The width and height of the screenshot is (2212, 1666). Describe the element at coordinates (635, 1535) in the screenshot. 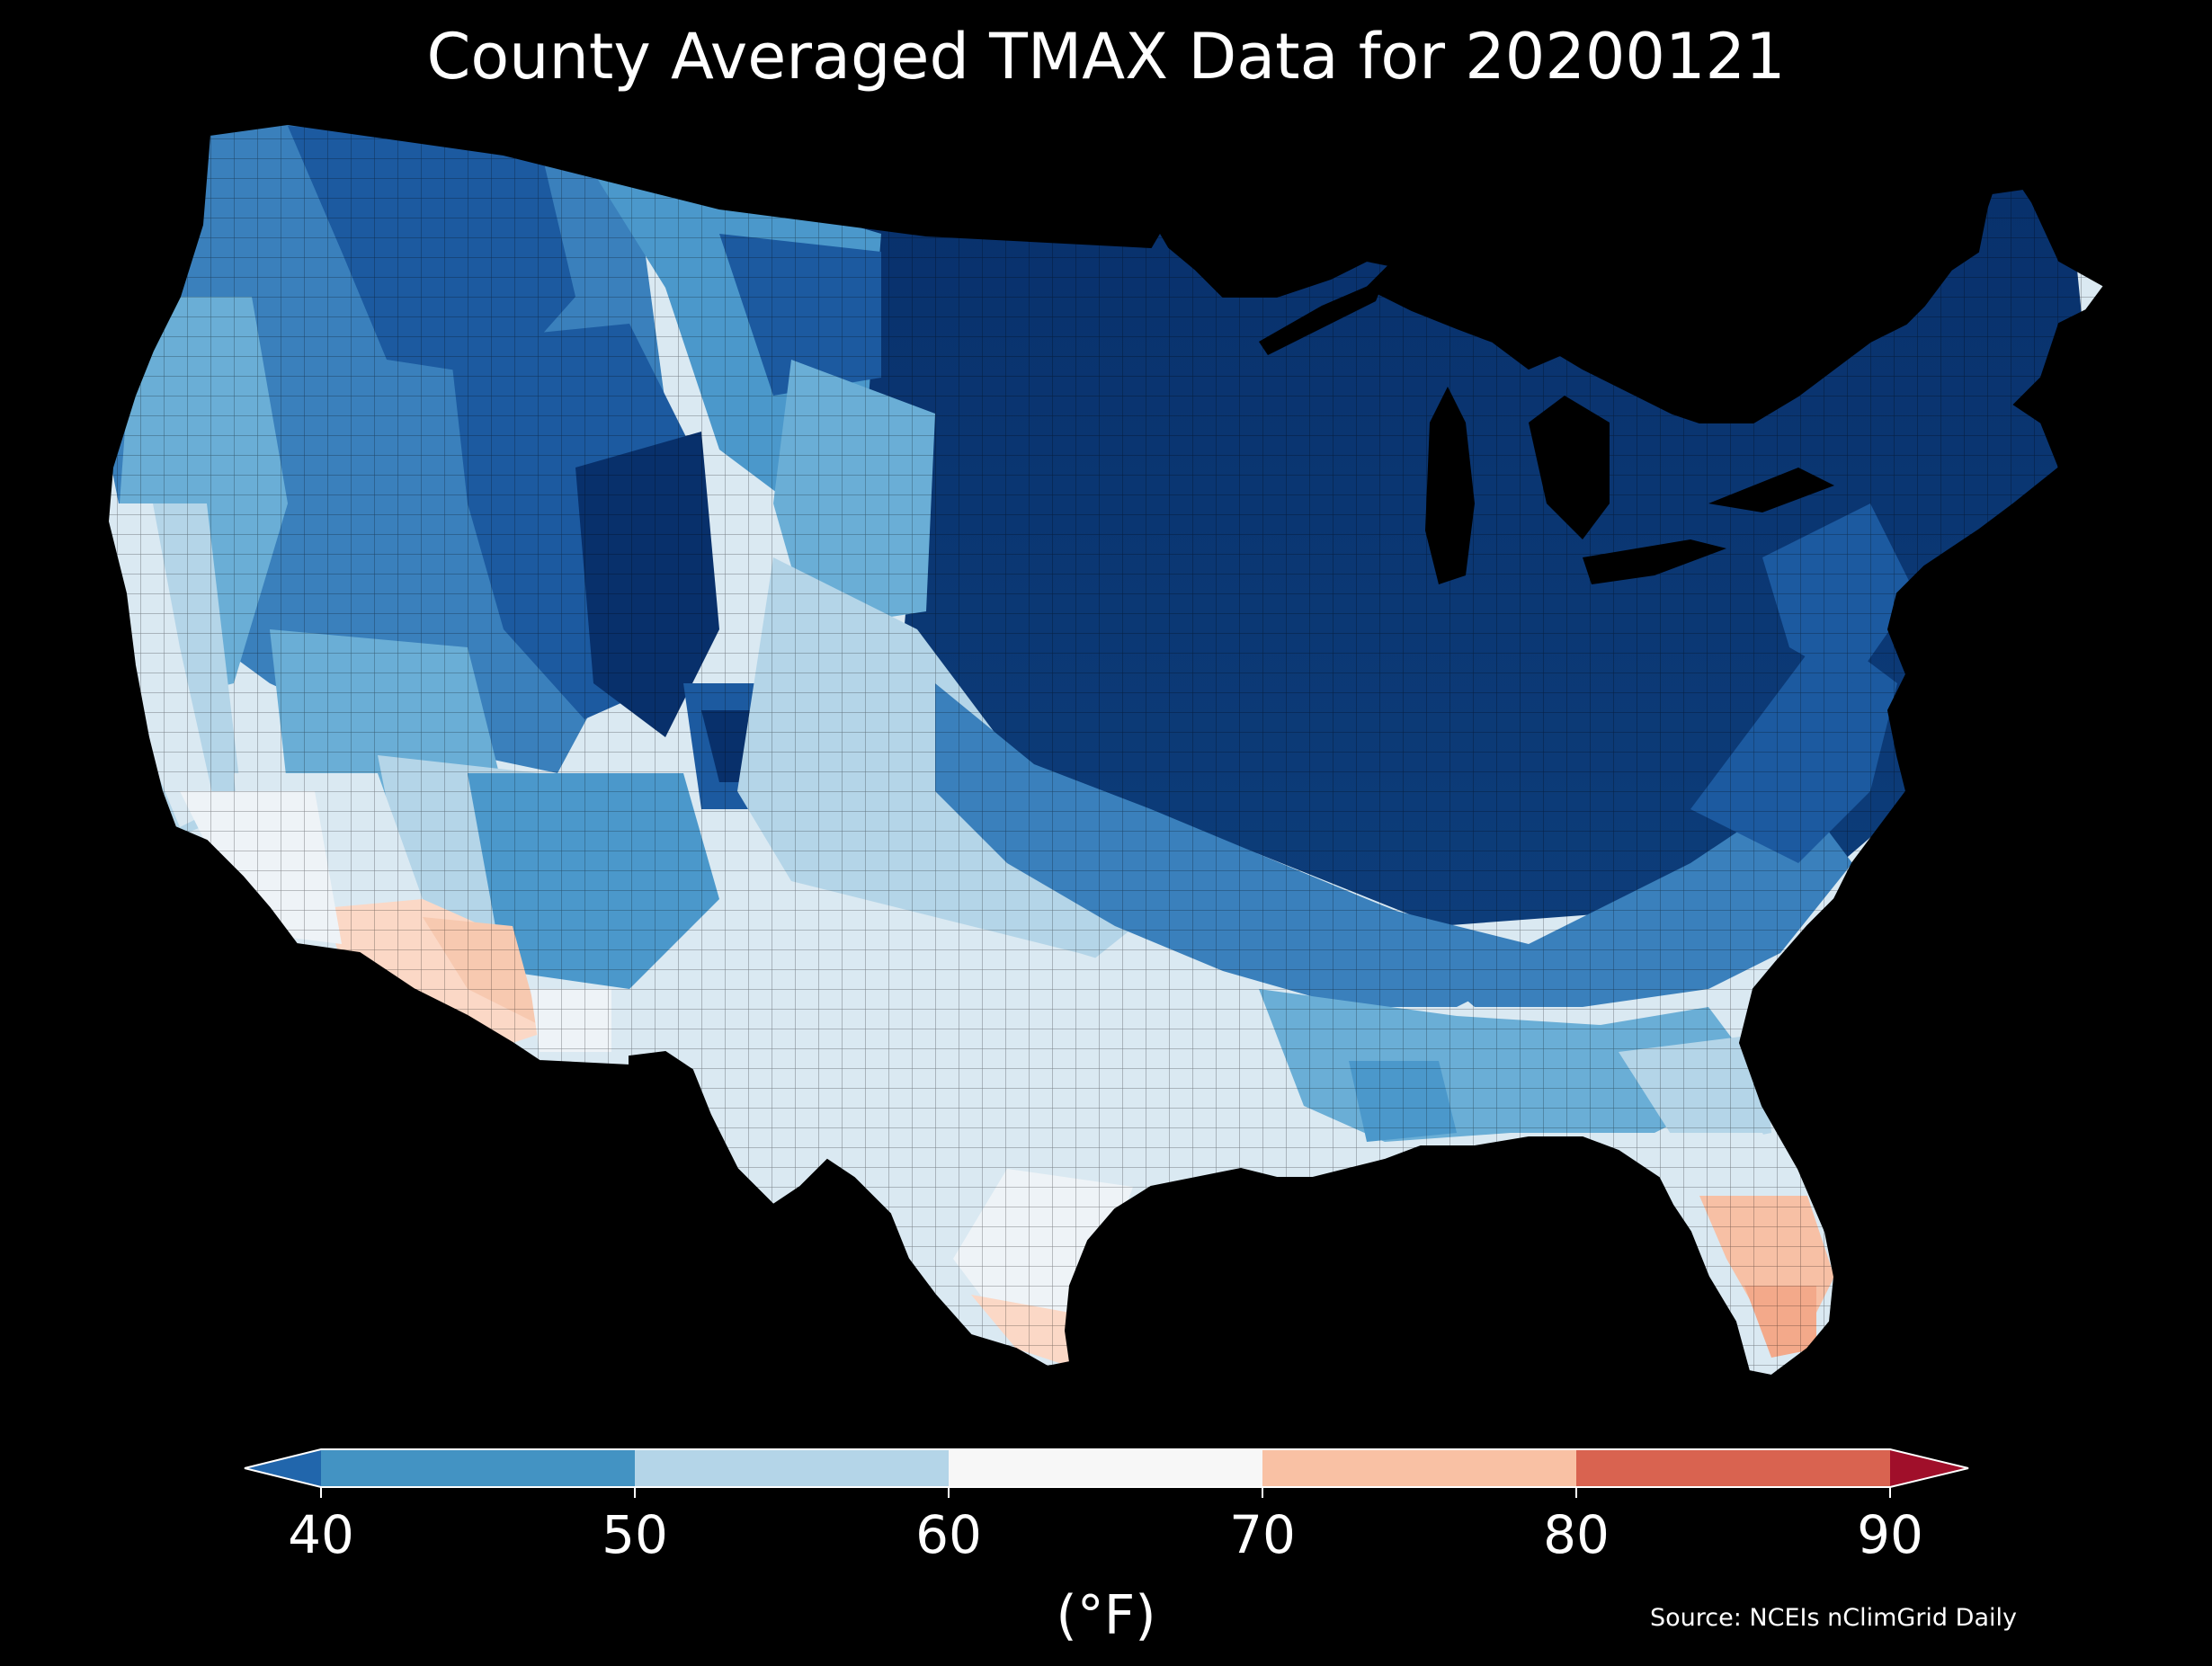

I see `colorbar-tick-label: 50` at that location.